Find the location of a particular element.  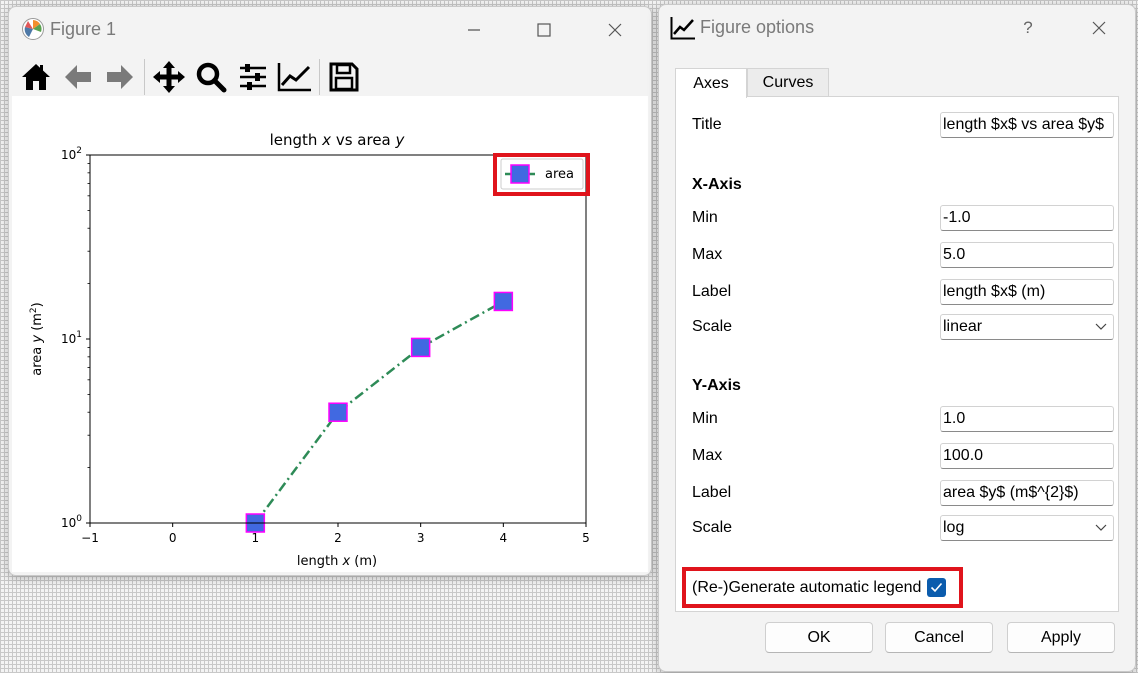

legend-checkbox-label: (Re-)Generate automatic legend is located at coordinates (807, 587).